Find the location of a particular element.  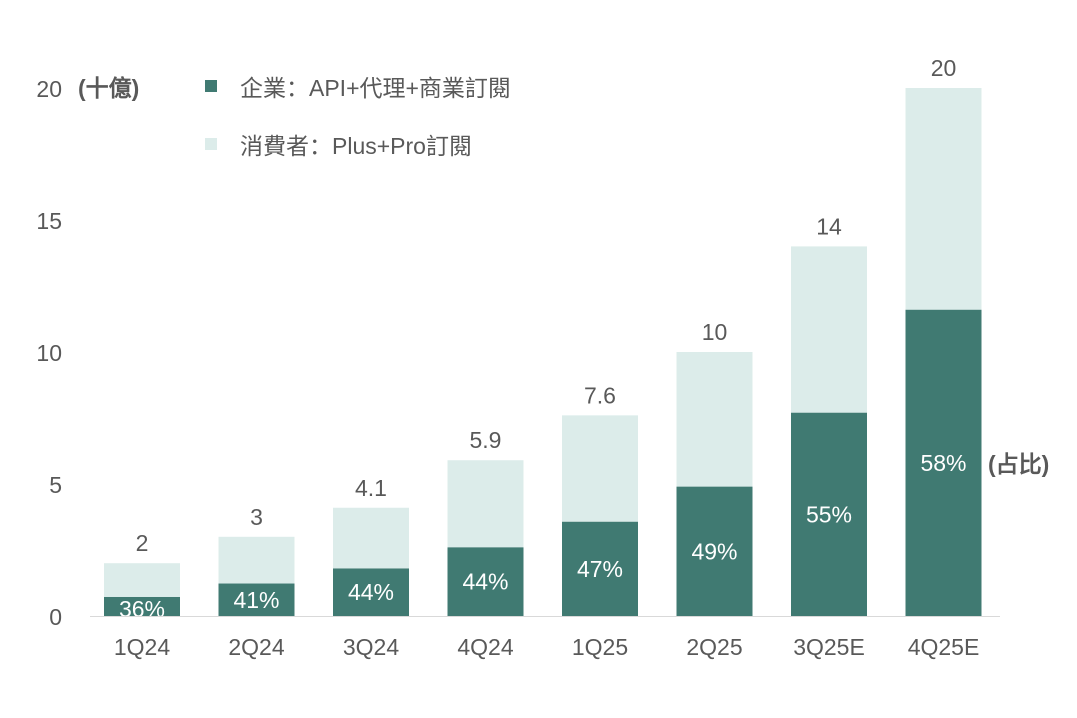

share-pct-label: 58% is located at coordinates (943, 463).